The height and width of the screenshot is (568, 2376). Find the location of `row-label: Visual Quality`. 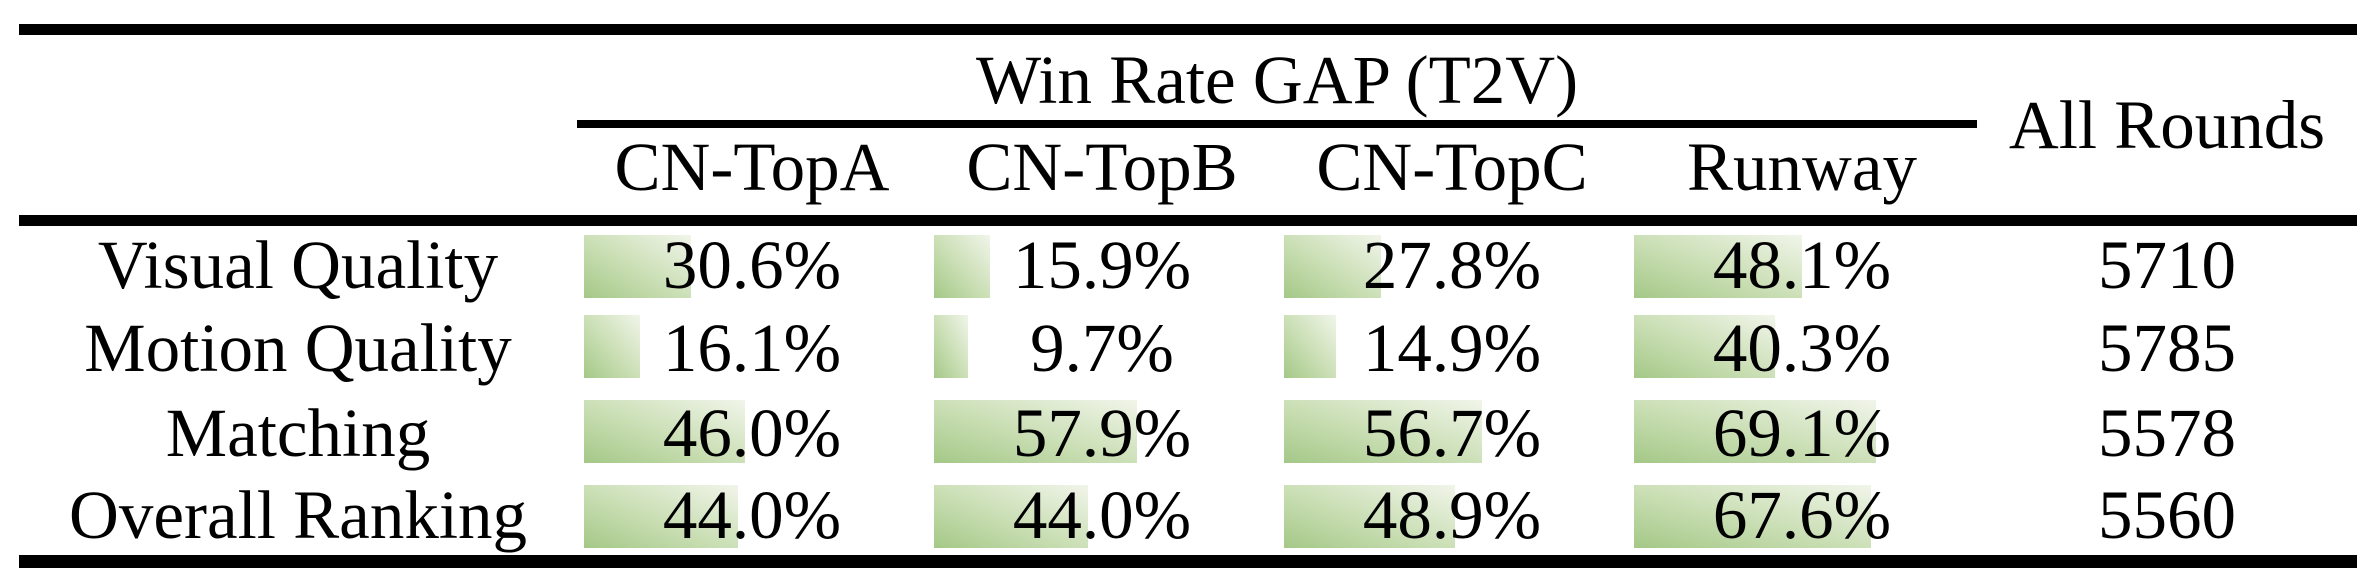

row-label: Visual Quality is located at coordinates (298, 265).